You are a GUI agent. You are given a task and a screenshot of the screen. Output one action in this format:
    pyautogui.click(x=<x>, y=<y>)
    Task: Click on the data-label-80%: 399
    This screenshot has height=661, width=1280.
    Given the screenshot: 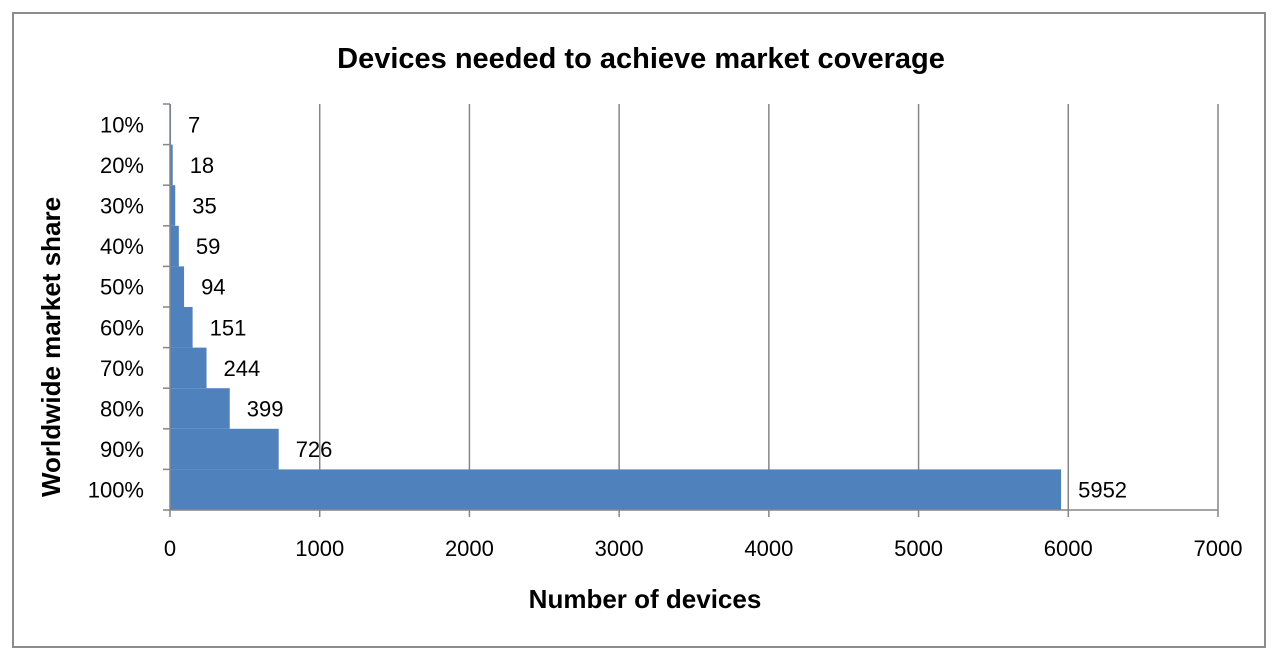 What is the action you would take?
    pyautogui.click(x=265, y=409)
    